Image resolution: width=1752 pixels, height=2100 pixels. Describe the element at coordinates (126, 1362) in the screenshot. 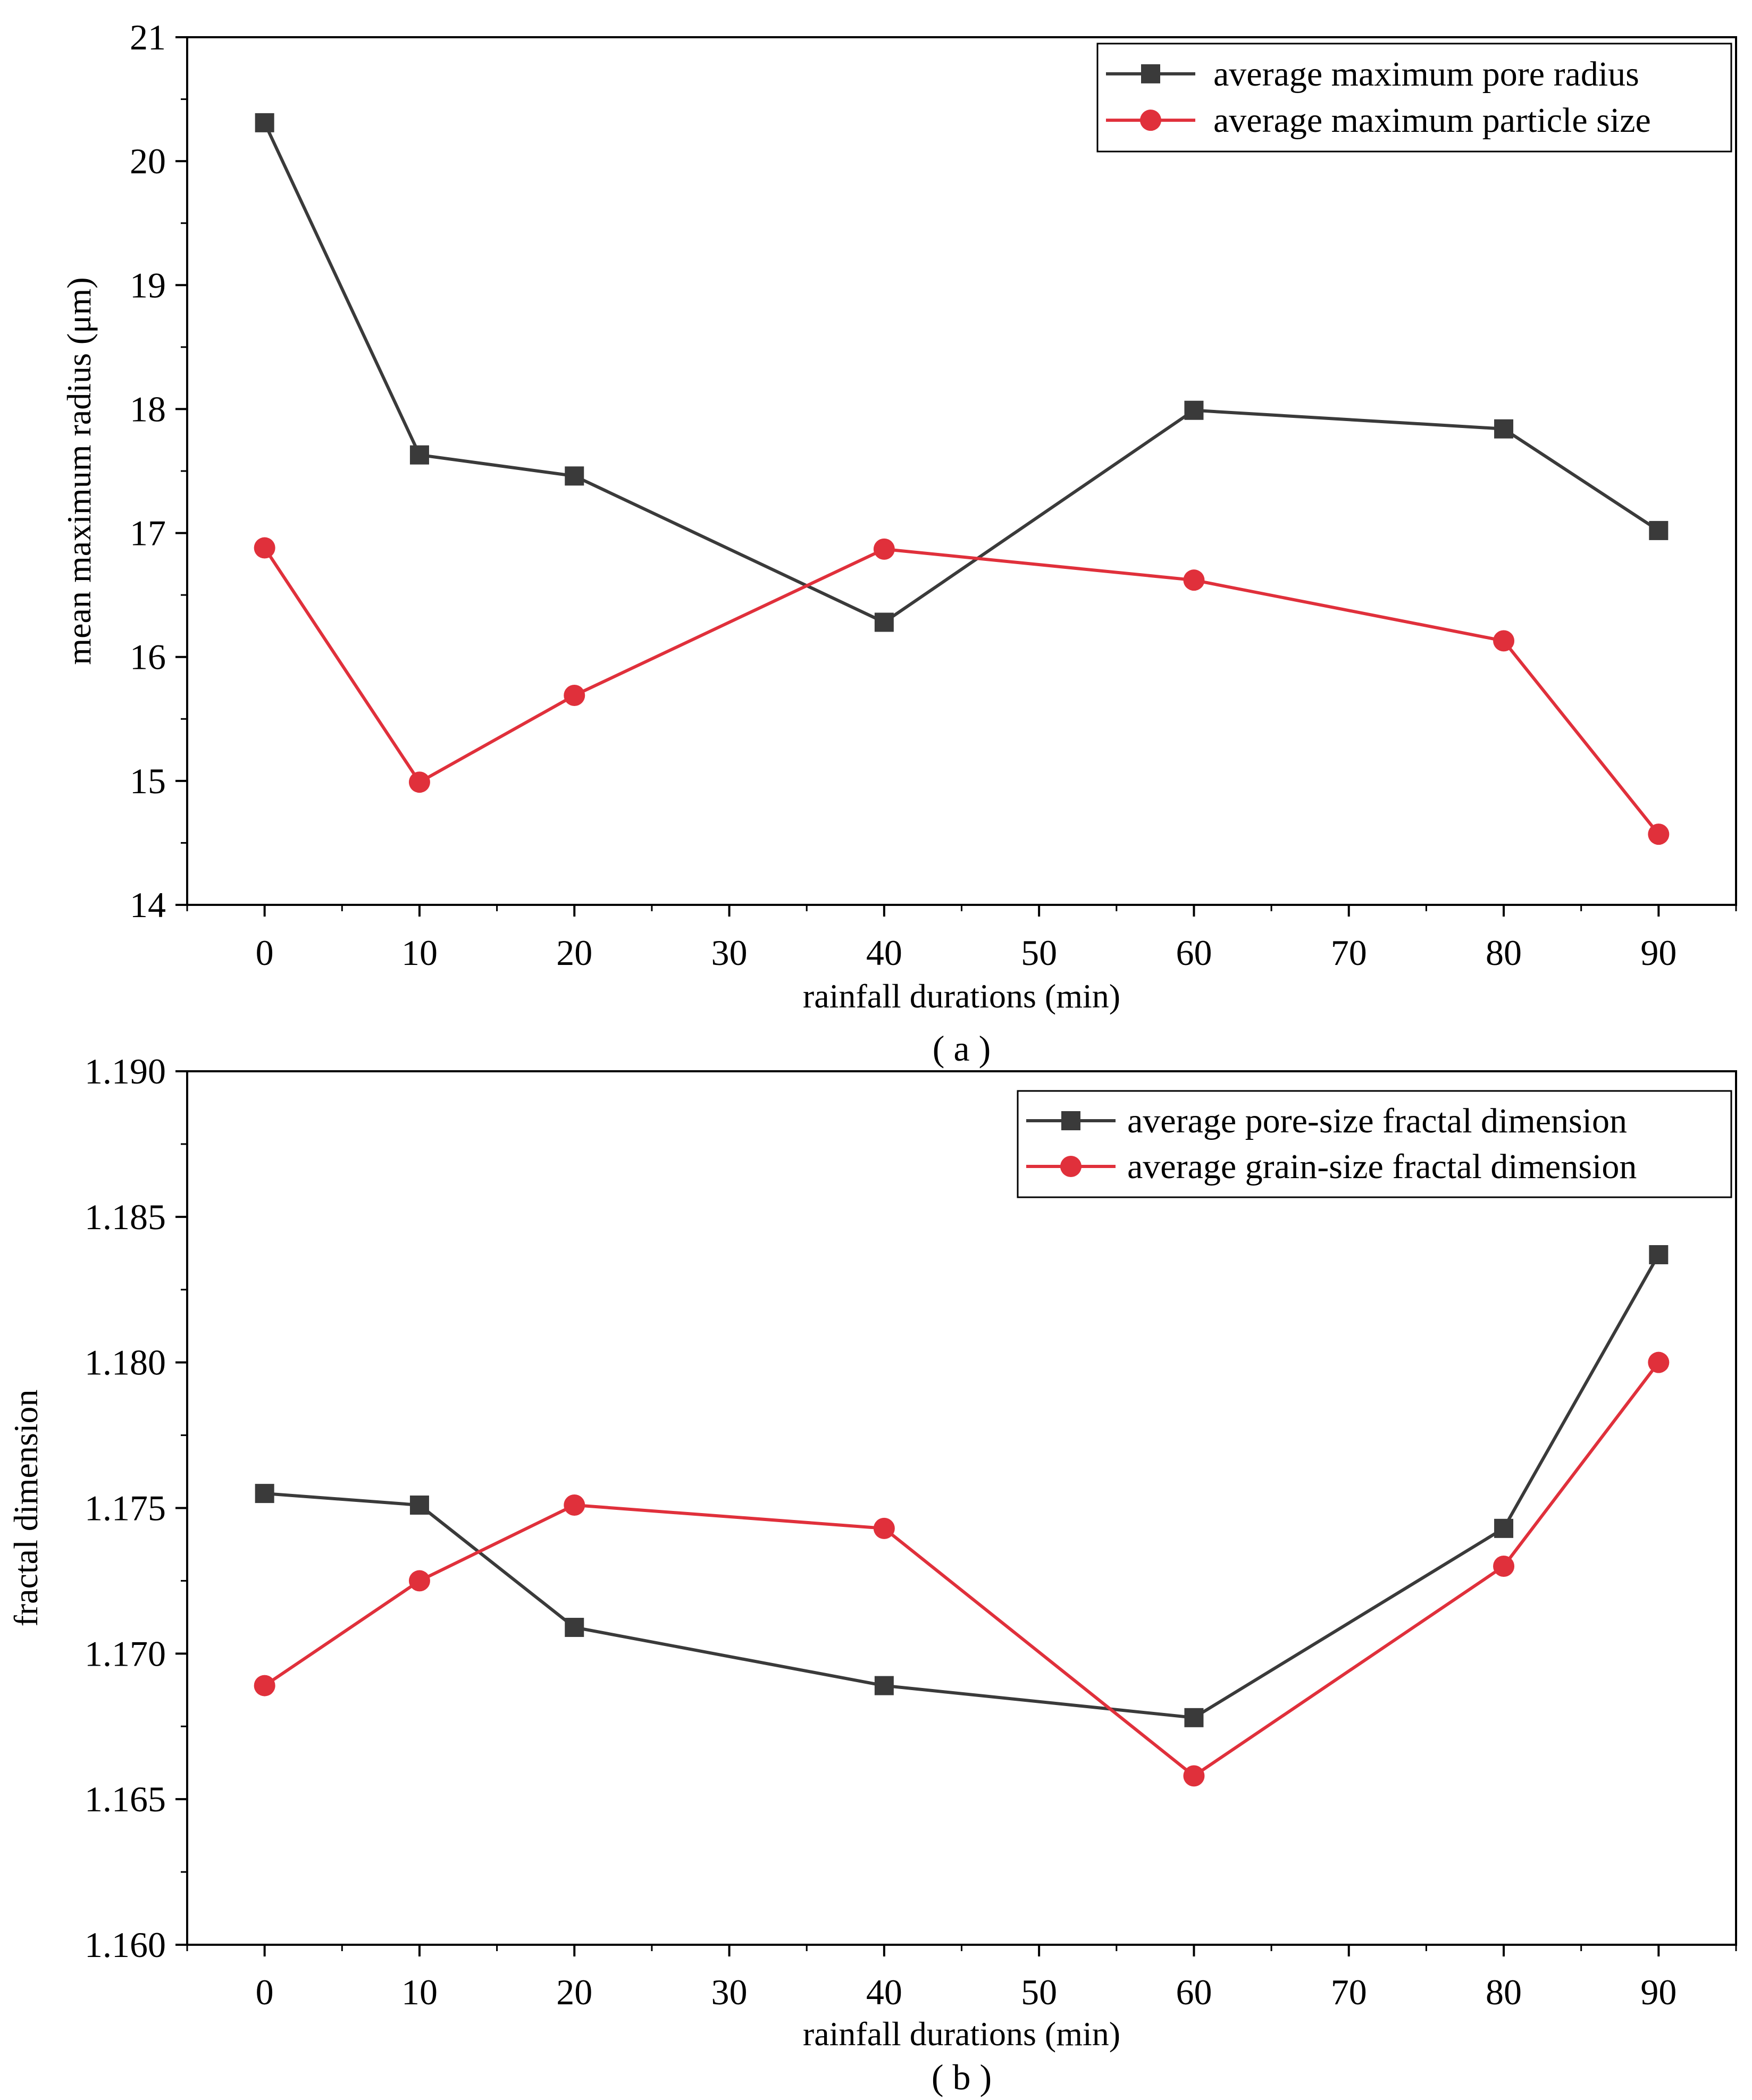

I see `y-tick-label: 1.180` at that location.